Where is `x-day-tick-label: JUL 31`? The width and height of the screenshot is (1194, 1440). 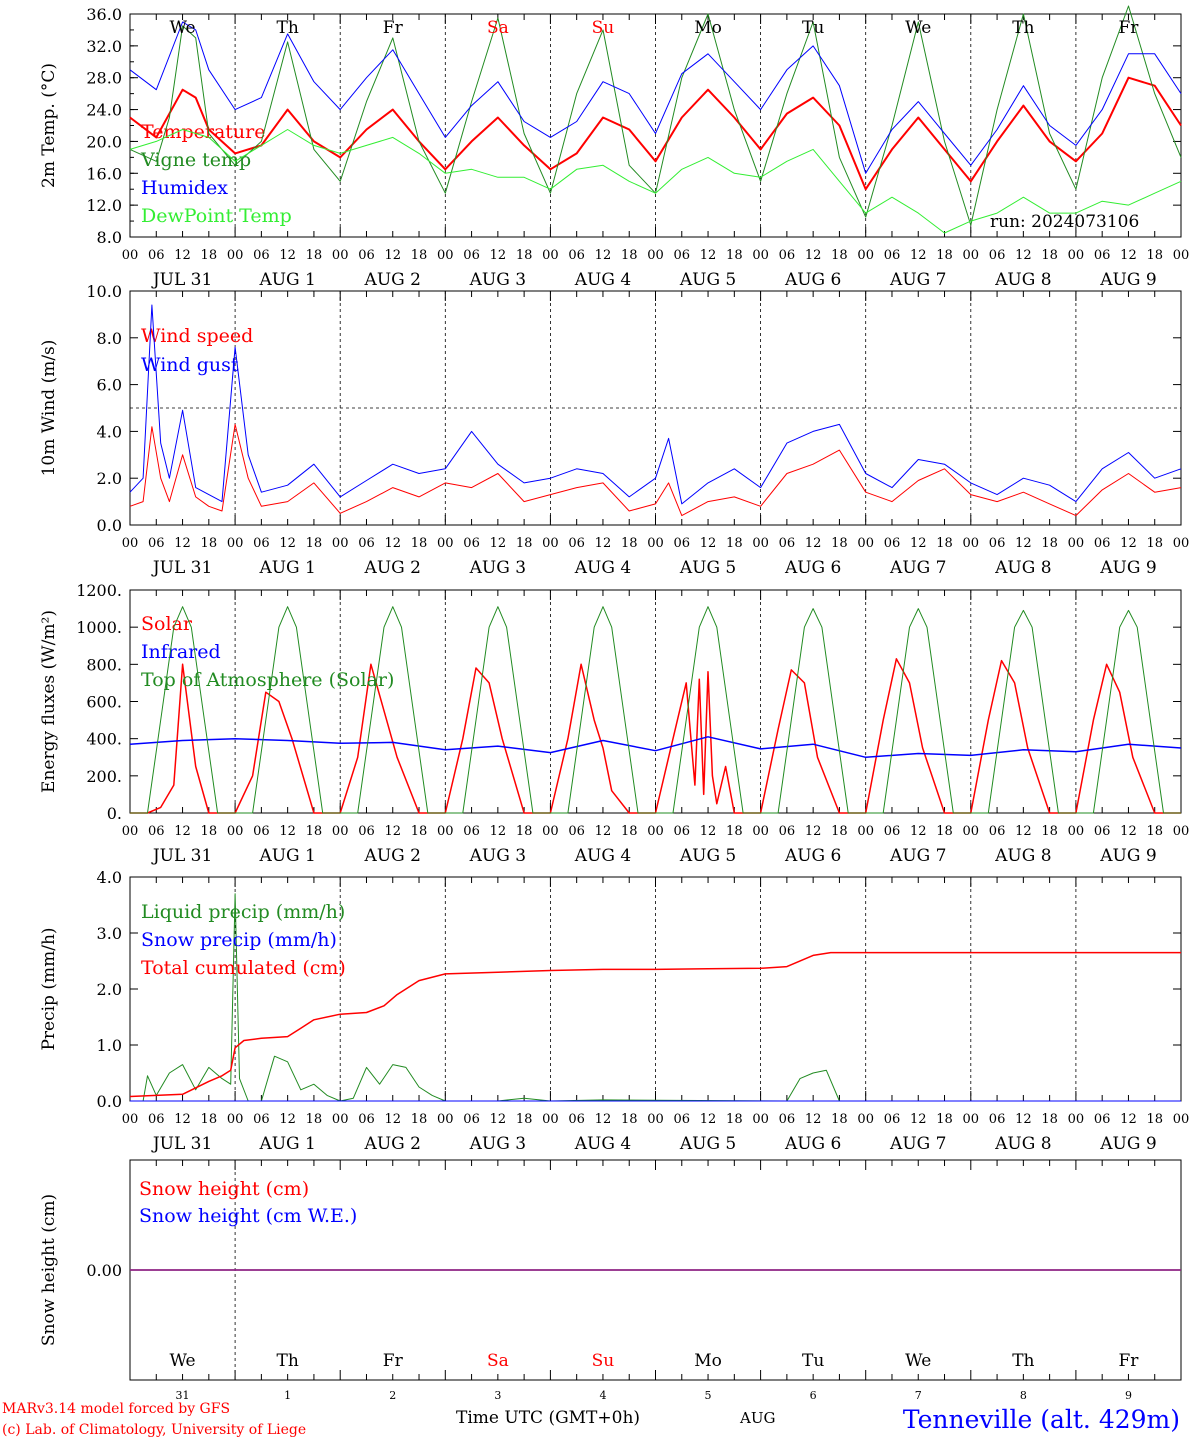 x-day-tick-label: JUL 31 is located at coordinates (181, 568).